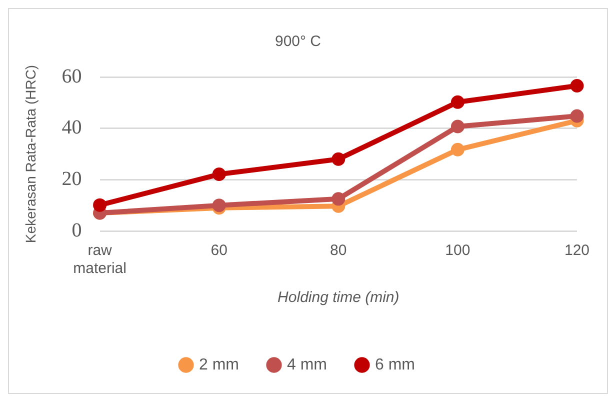 Image resolution: width=614 pixels, height=400 pixels. Describe the element at coordinates (577, 251) in the screenshot. I see `x-tick-label: 120` at that location.